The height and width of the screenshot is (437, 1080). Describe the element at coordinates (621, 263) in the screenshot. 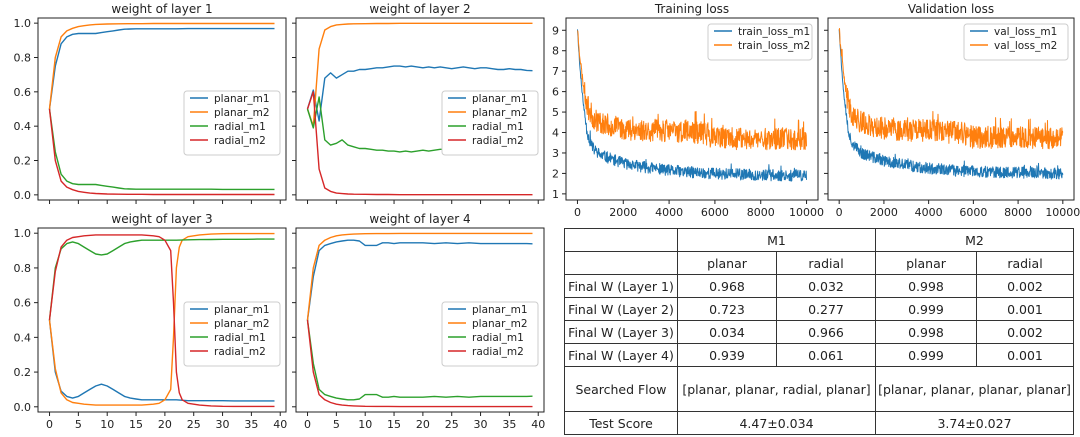

I see `table-subheader-blank` at that location.